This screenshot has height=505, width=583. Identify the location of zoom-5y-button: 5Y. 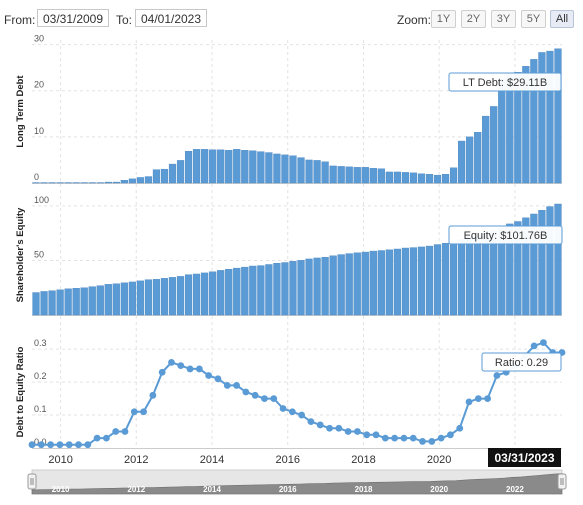
(533, 19).